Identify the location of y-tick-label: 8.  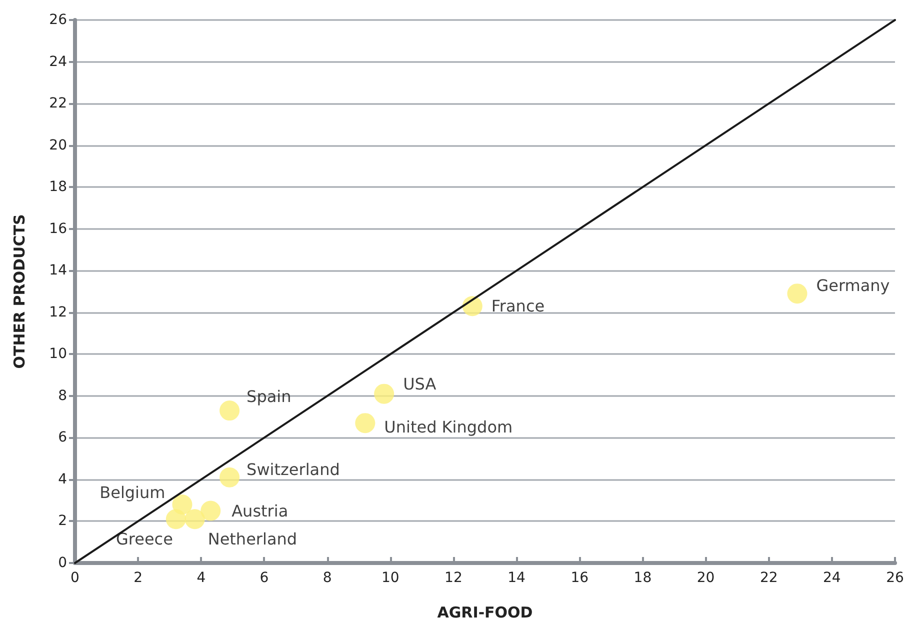
(62, 396).